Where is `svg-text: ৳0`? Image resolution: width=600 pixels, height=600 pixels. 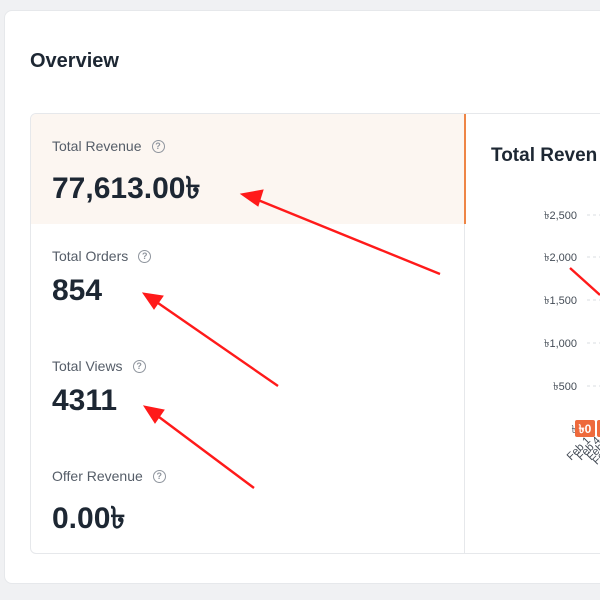
svg-text: ৳0 is located at coordinates (585, 429).